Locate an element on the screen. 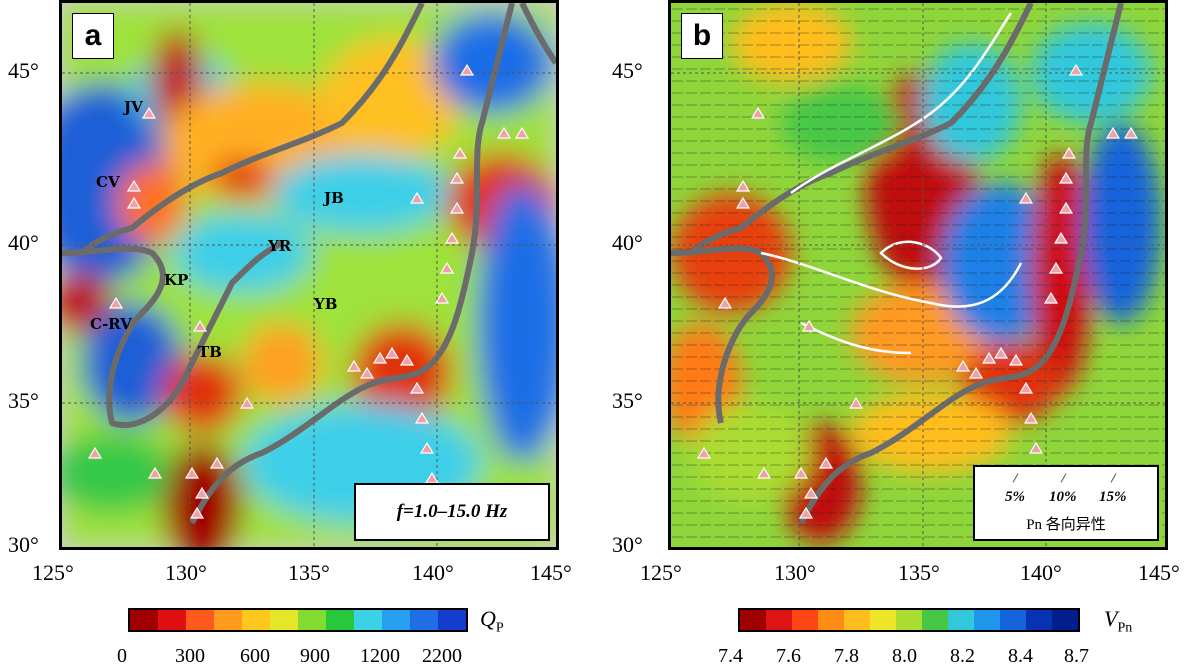  vpn-tick-8.0: 8.0 is located at coordinates (904, 656).